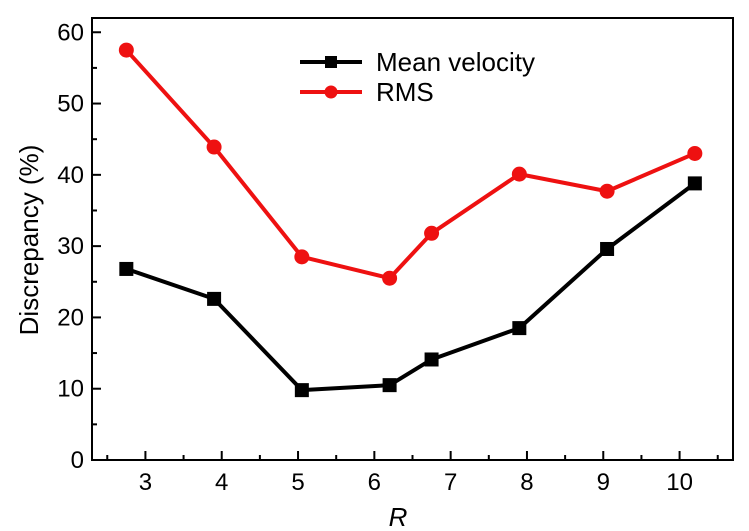 The height and width of the screenshot is (531, 749). Describe the element at coordinates (455, 62) in the screenshot. I see `legend-label-mean-velocity: Mean velocity` at that location.